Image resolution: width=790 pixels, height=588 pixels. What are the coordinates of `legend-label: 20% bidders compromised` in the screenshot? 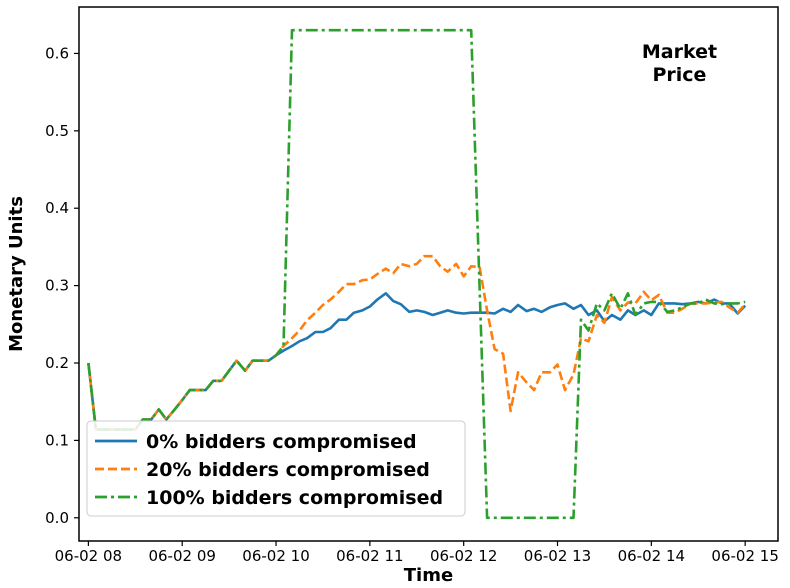 It's located at (288, 470).